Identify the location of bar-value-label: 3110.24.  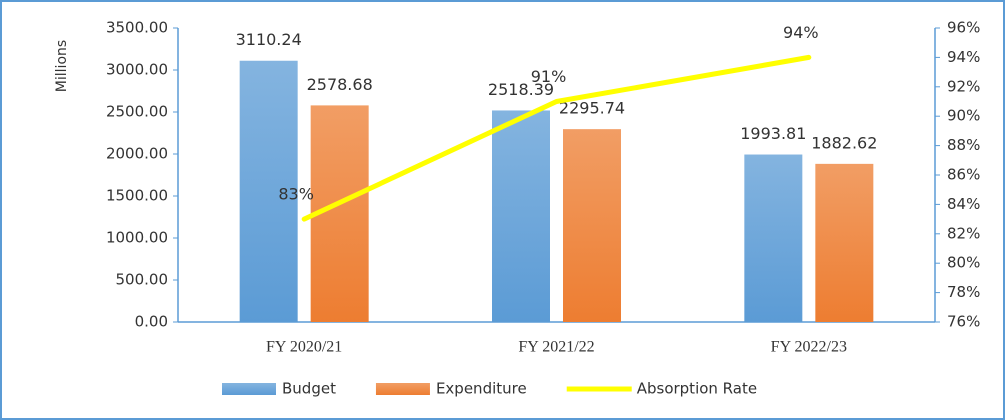
(269, 39).